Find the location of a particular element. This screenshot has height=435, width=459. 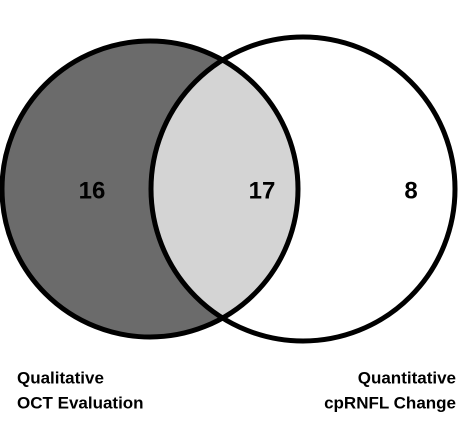

right-count: 8 is located at coordinates (410, 190).